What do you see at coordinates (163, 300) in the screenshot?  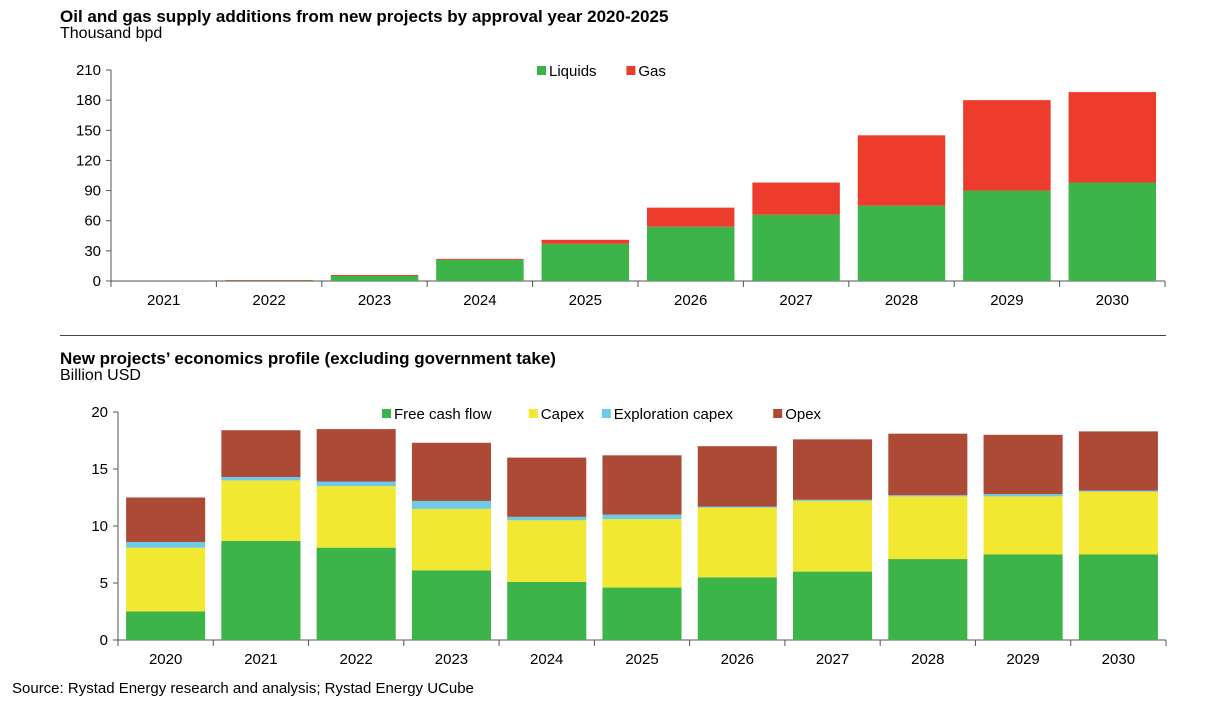 I see `chart1-x-tick-label: 2021` at bounding box center [163, 300].